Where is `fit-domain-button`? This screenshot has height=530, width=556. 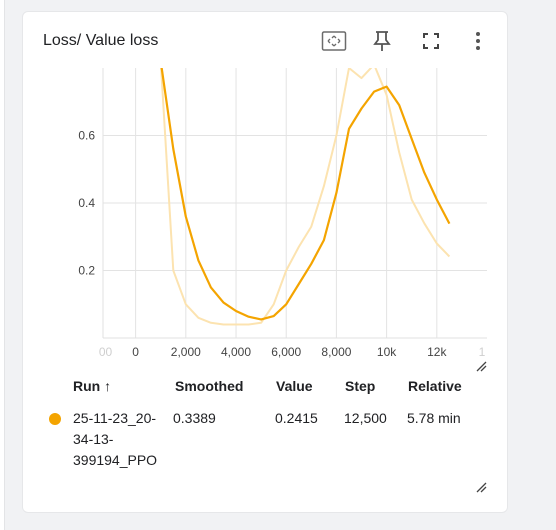
fit-domain-button is located at coordinates (334, 41).